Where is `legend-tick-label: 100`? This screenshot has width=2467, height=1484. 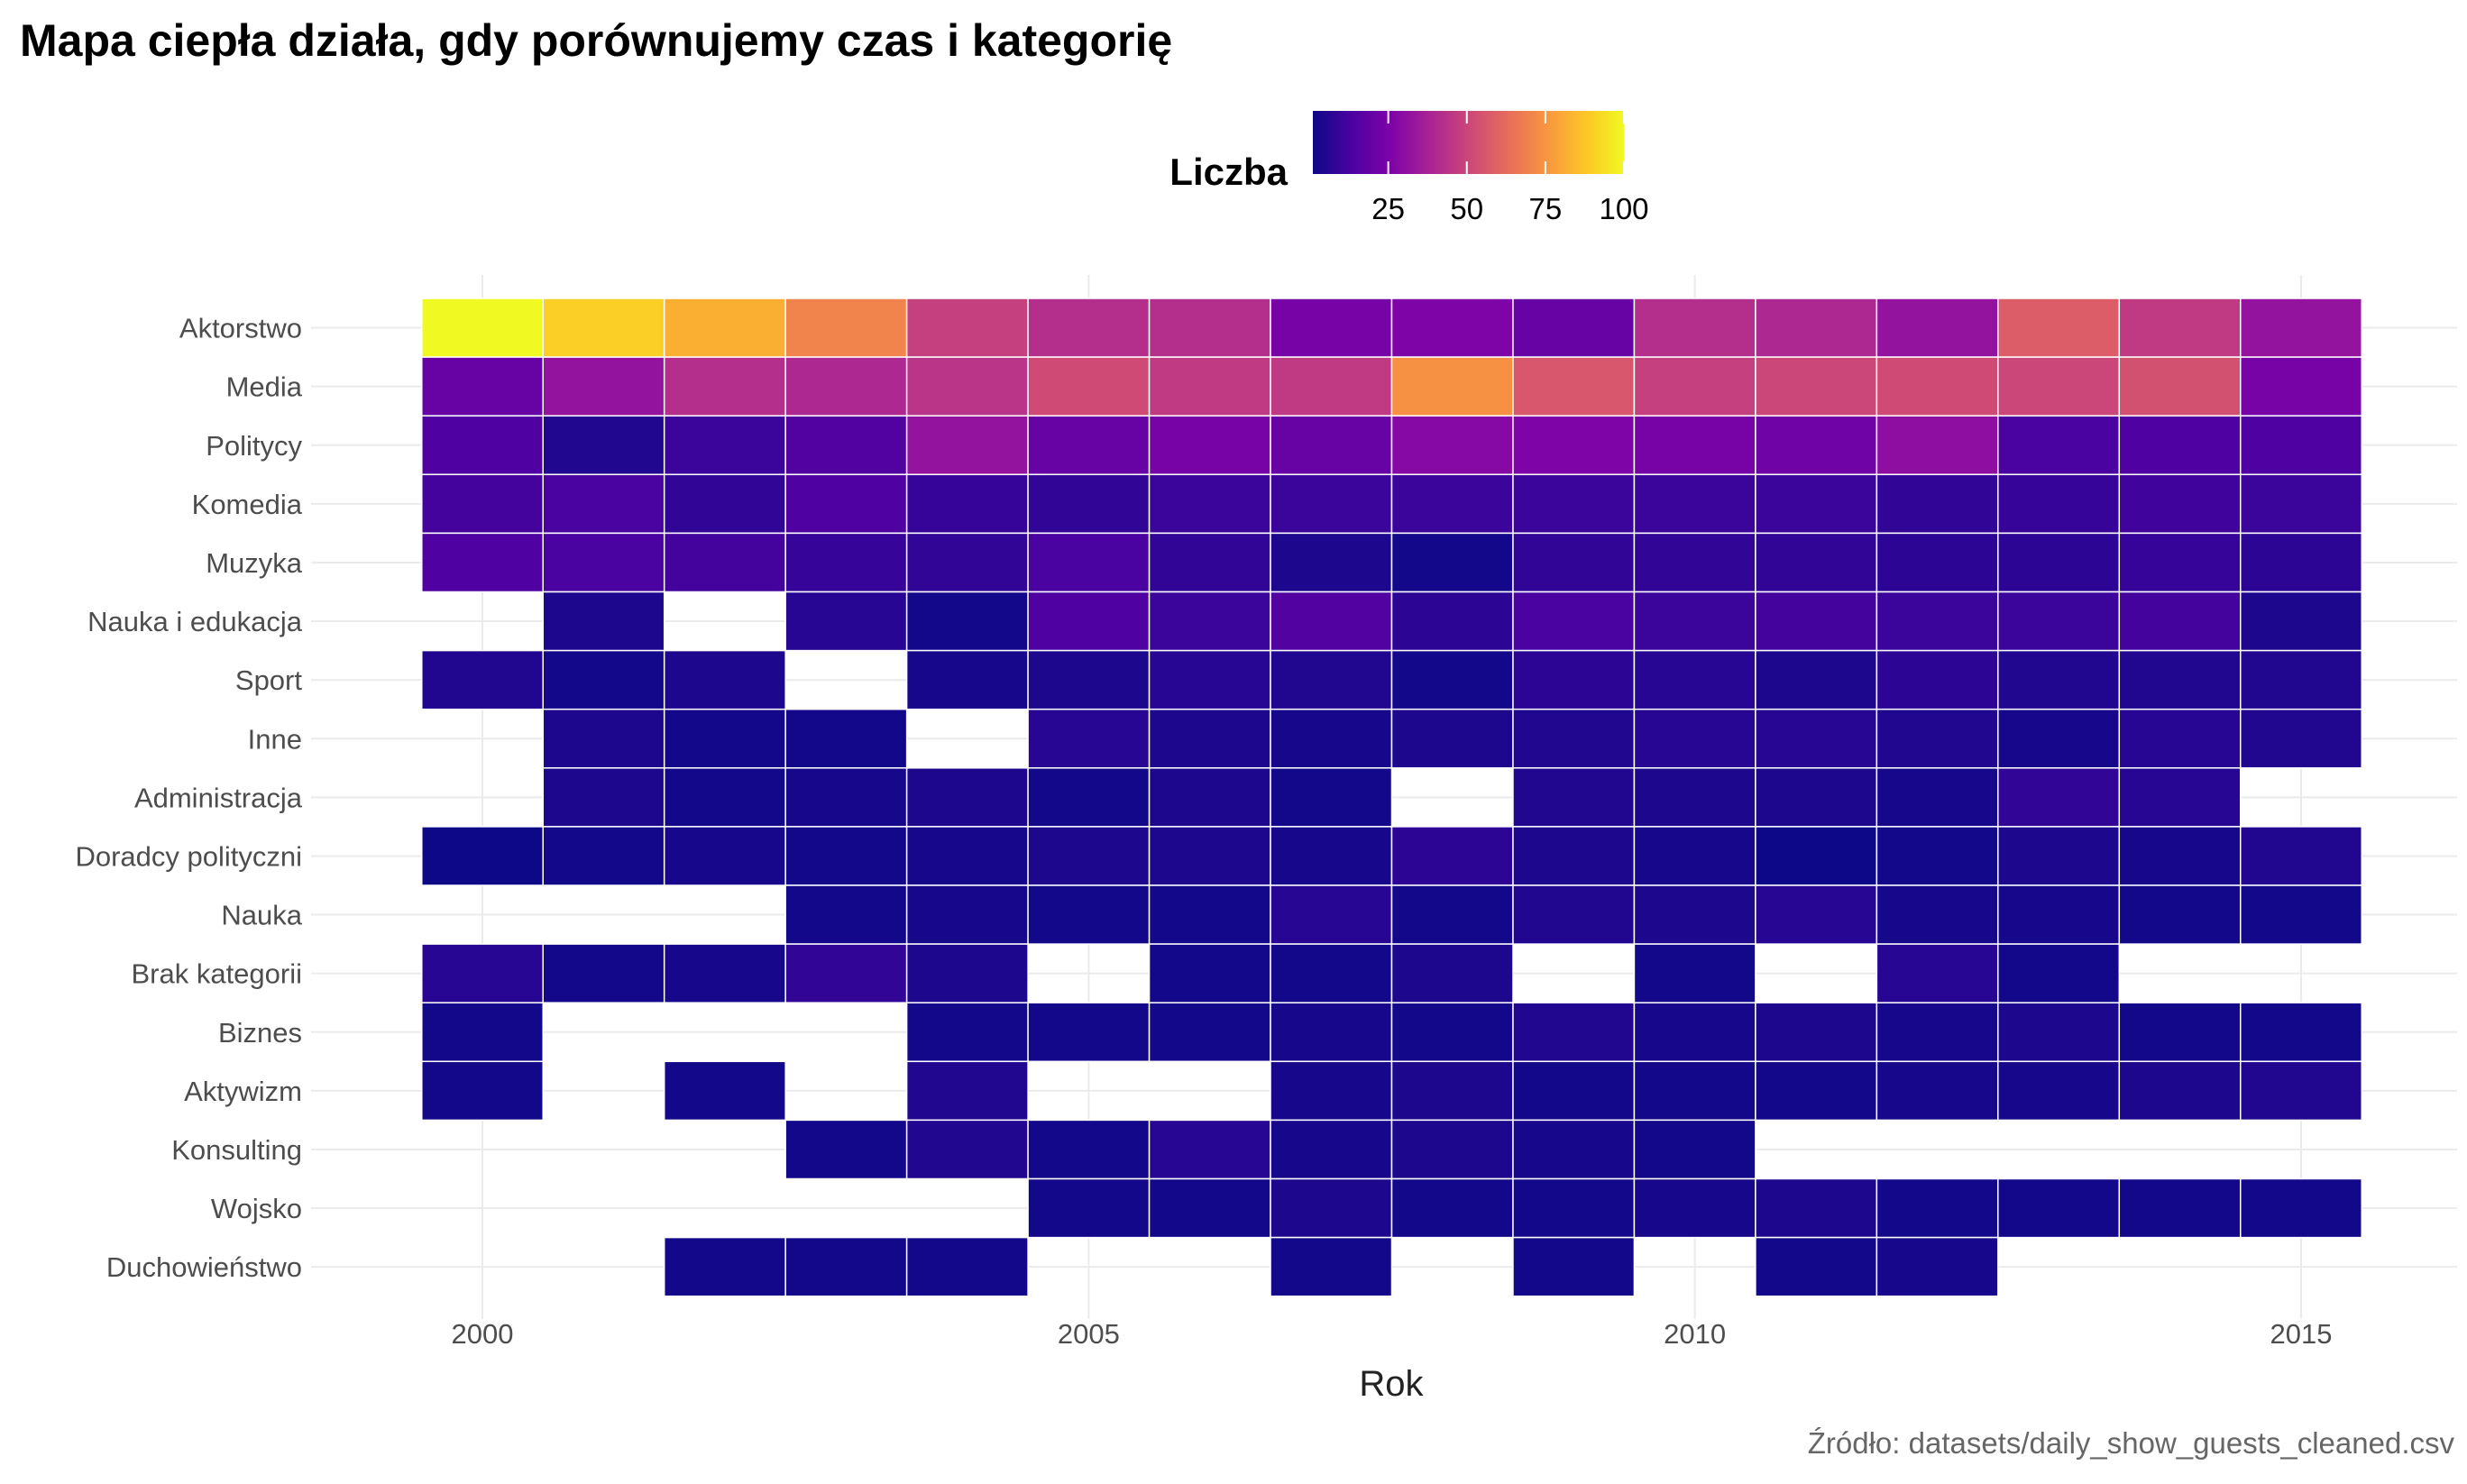
legend-tick-label: 100 is located at coordinates (1623, 208).